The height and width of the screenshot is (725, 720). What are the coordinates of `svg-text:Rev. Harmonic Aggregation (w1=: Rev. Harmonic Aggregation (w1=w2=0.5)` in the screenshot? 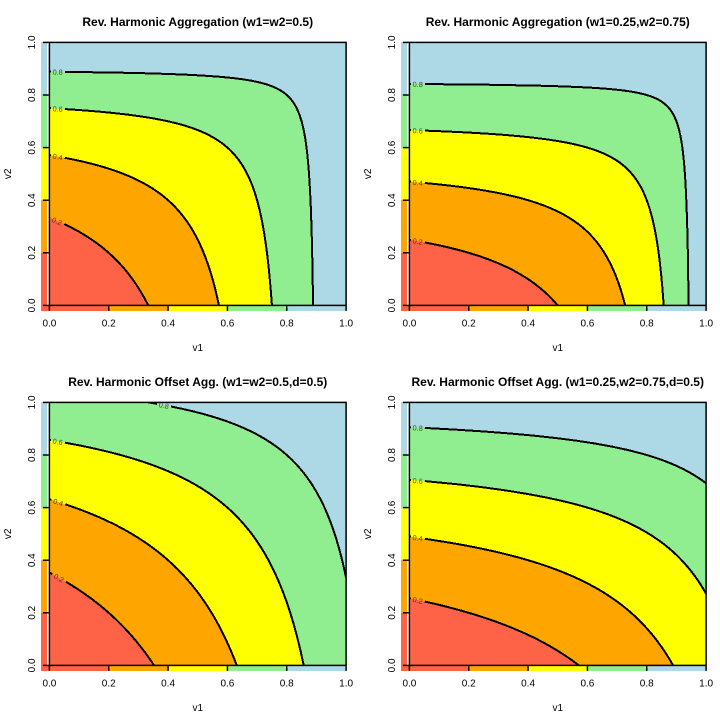 It's located at (197, 22).